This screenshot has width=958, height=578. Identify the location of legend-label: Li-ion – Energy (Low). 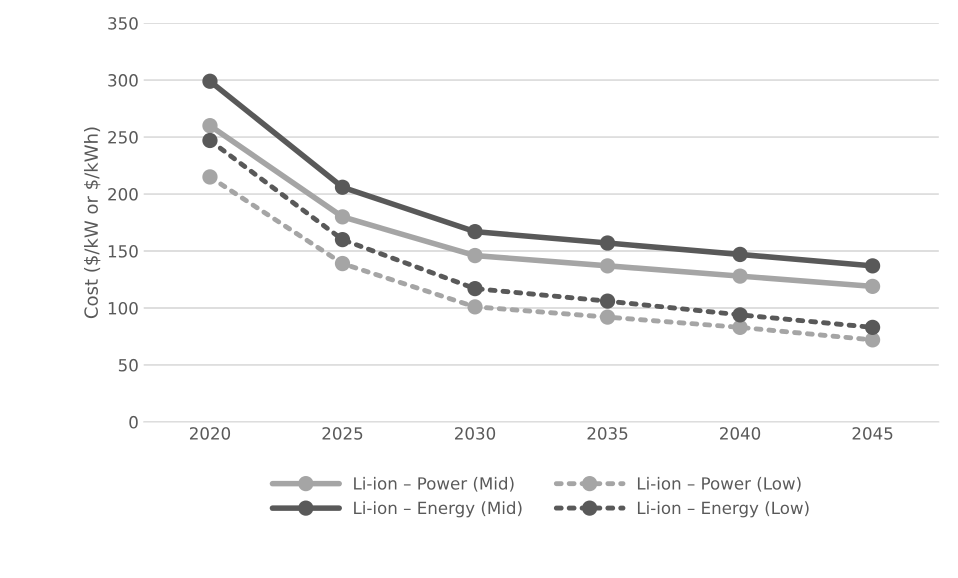
(723, 509).